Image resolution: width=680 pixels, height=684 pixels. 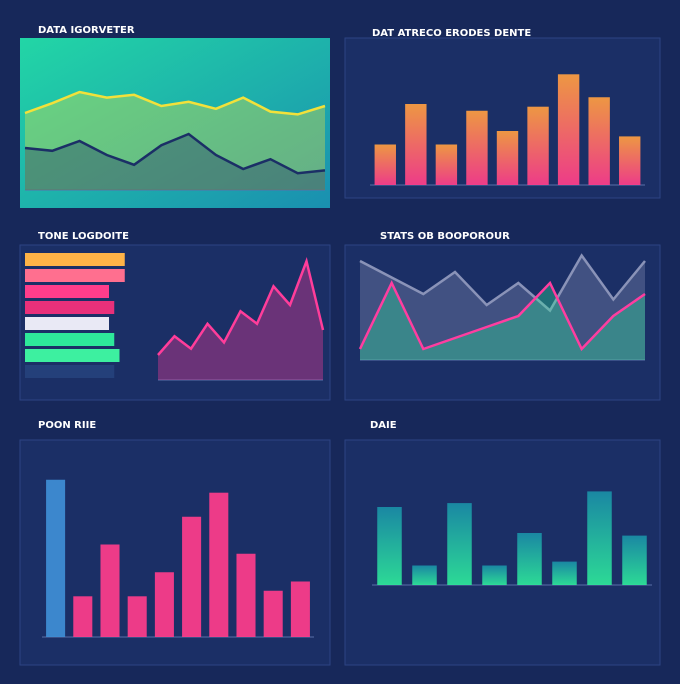 What do you see at coordinates (83, 236) in the screenshot?
I see `chart-title: TONE LOGDOITE` at bounding box center [83, 236].